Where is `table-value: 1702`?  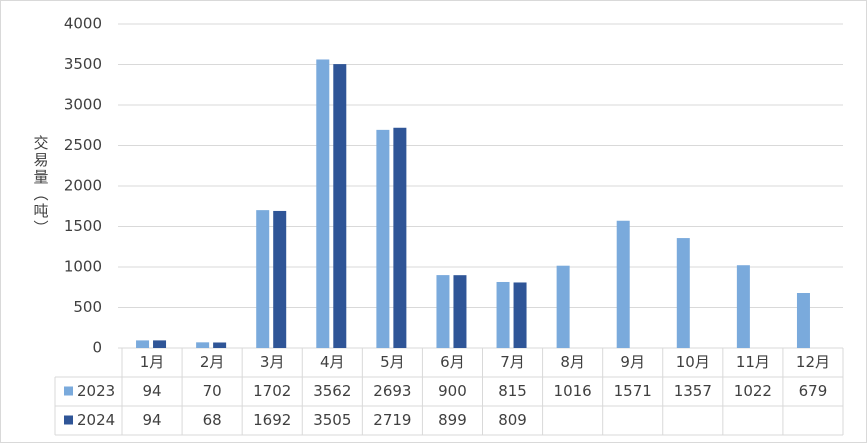
table-value: 1702 is located at coordinates (272, 391).